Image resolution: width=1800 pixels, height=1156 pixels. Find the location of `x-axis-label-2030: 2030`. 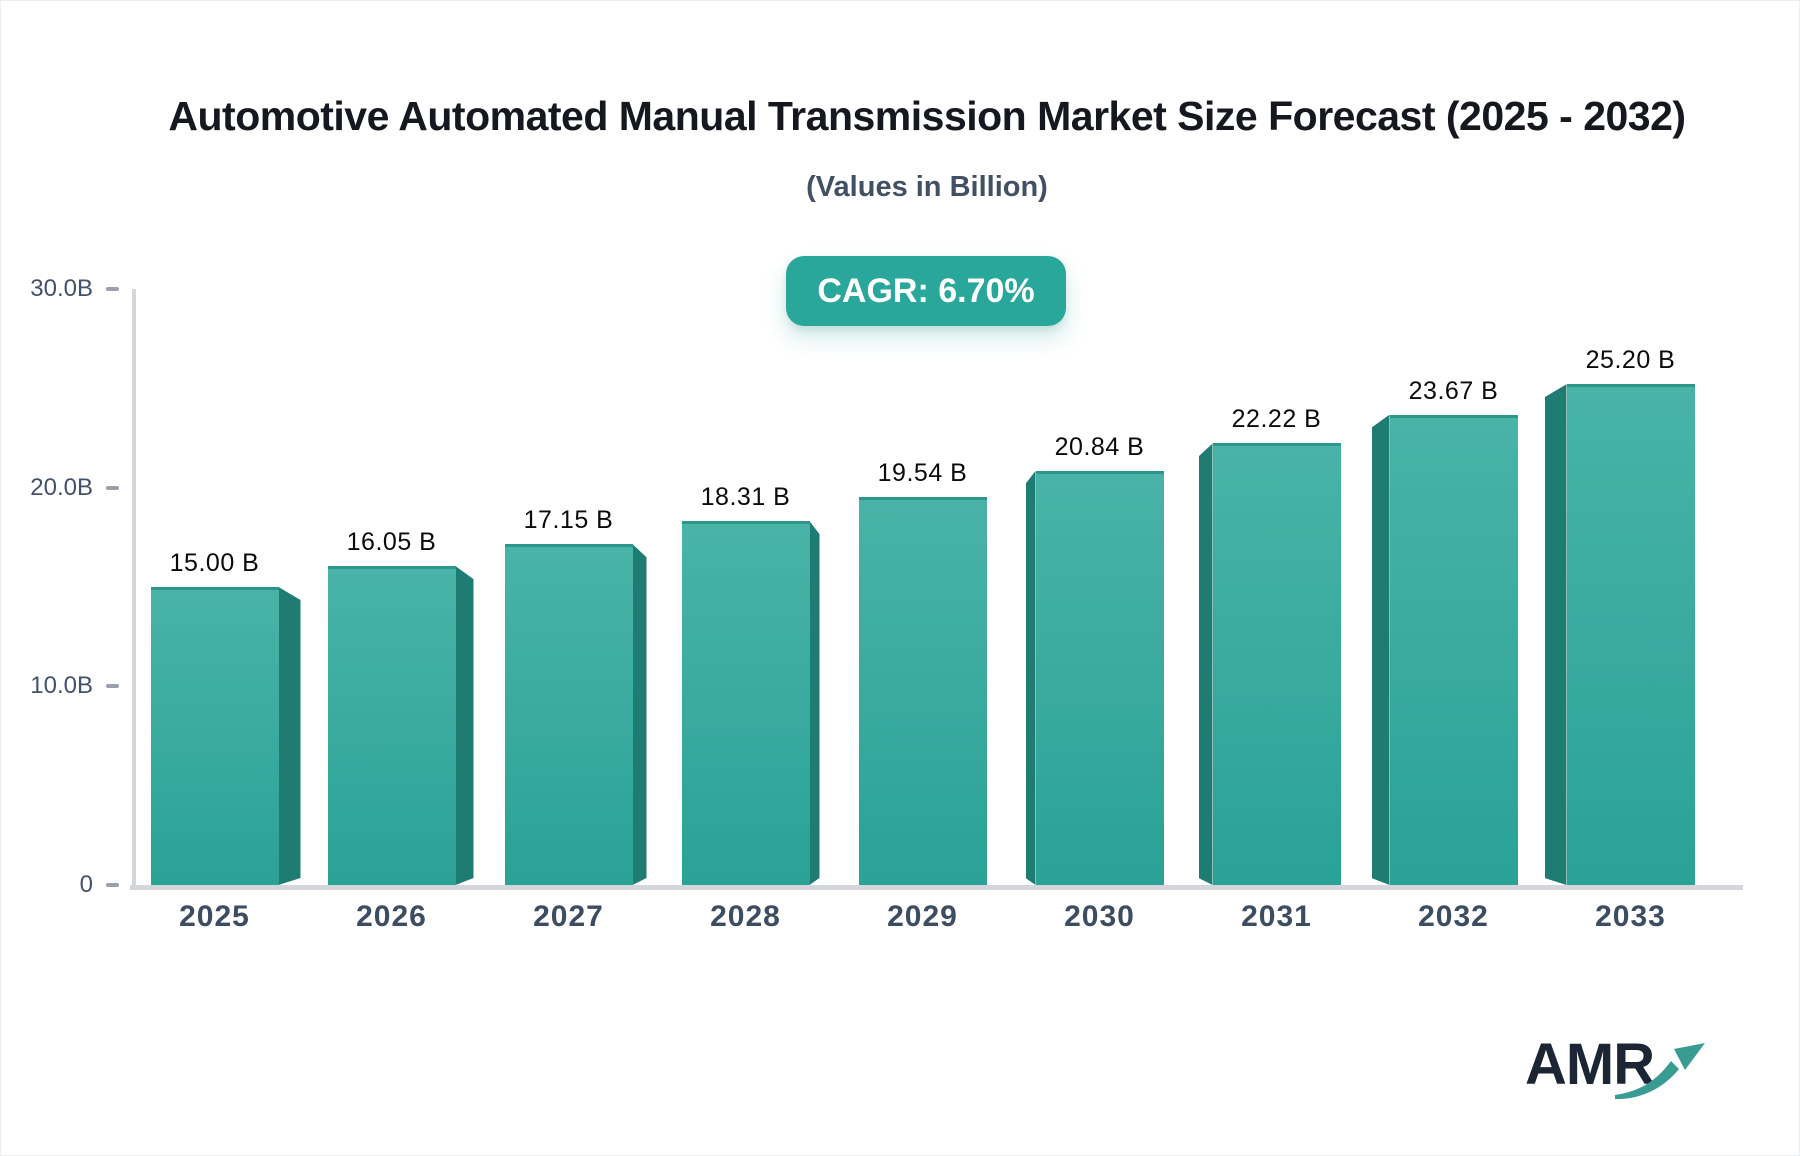

x-axis-label-2030: 2030 is located at coordinates (1099, 916).